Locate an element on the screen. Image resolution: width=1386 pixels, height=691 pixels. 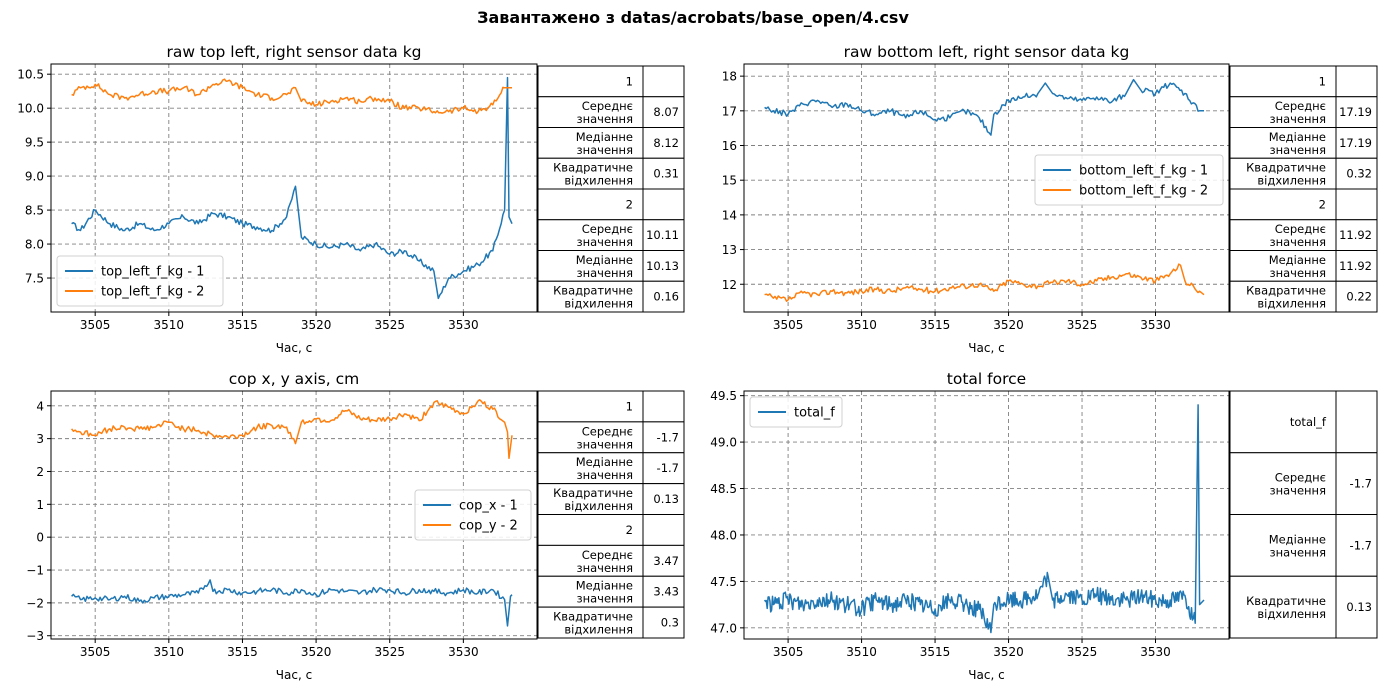
y-tick-label: 16 is located at coordinates (729, 146).